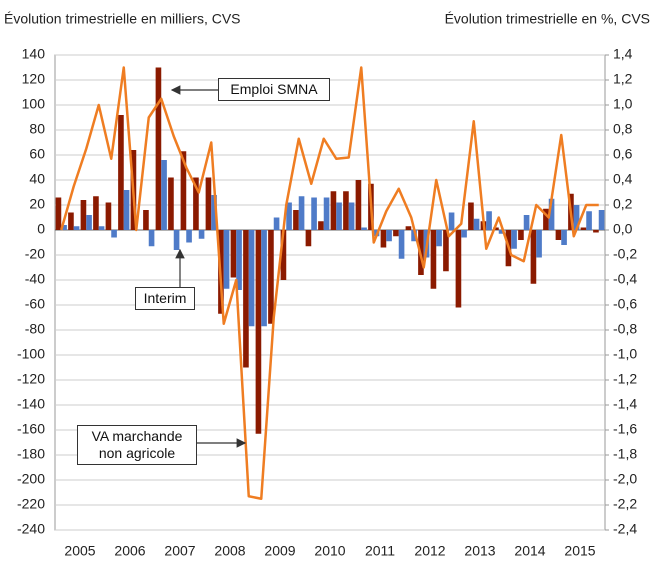 The width and height of the screenshot is (654, 563). Describe the element at coordinates (35, 254) in the screenshot. I see `y-tick-label: -20` at that location.